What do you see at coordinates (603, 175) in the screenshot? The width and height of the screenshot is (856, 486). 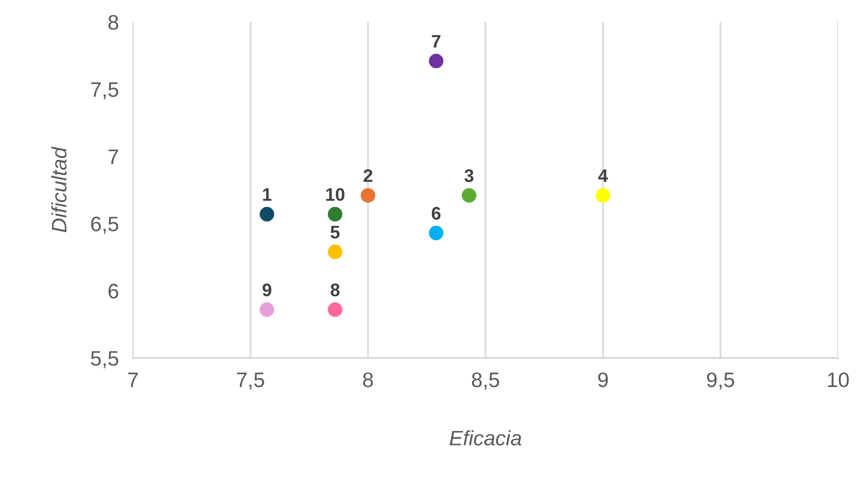 I see `series-label: 4` at bounding box center [603, 175].